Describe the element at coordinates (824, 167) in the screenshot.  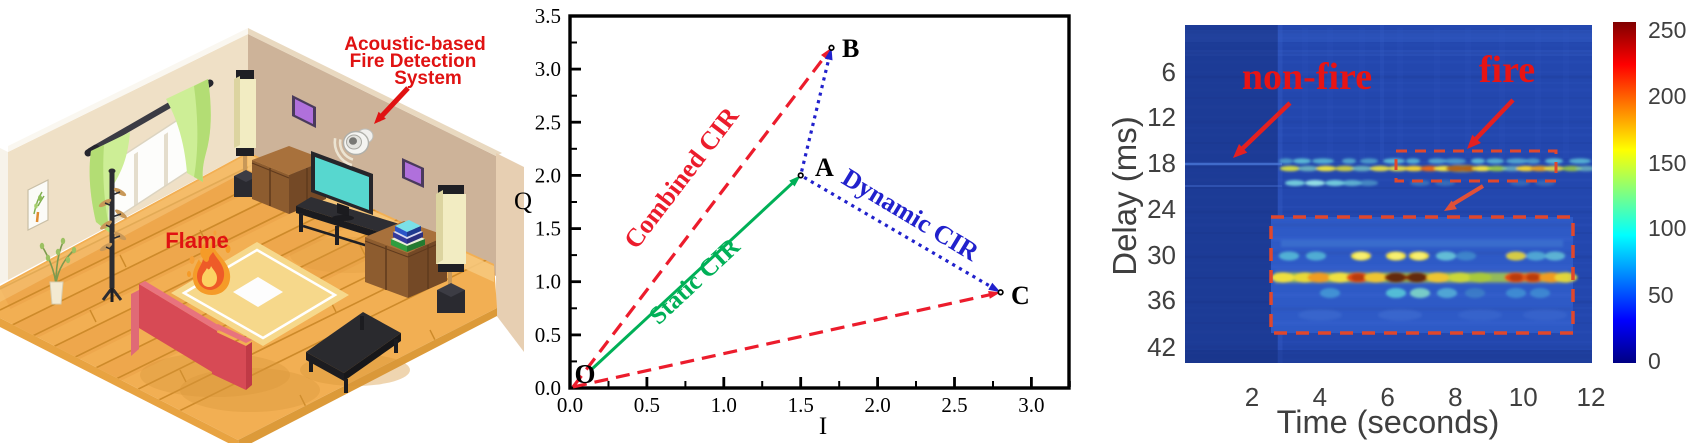
I see `svg-text: A` at that location.